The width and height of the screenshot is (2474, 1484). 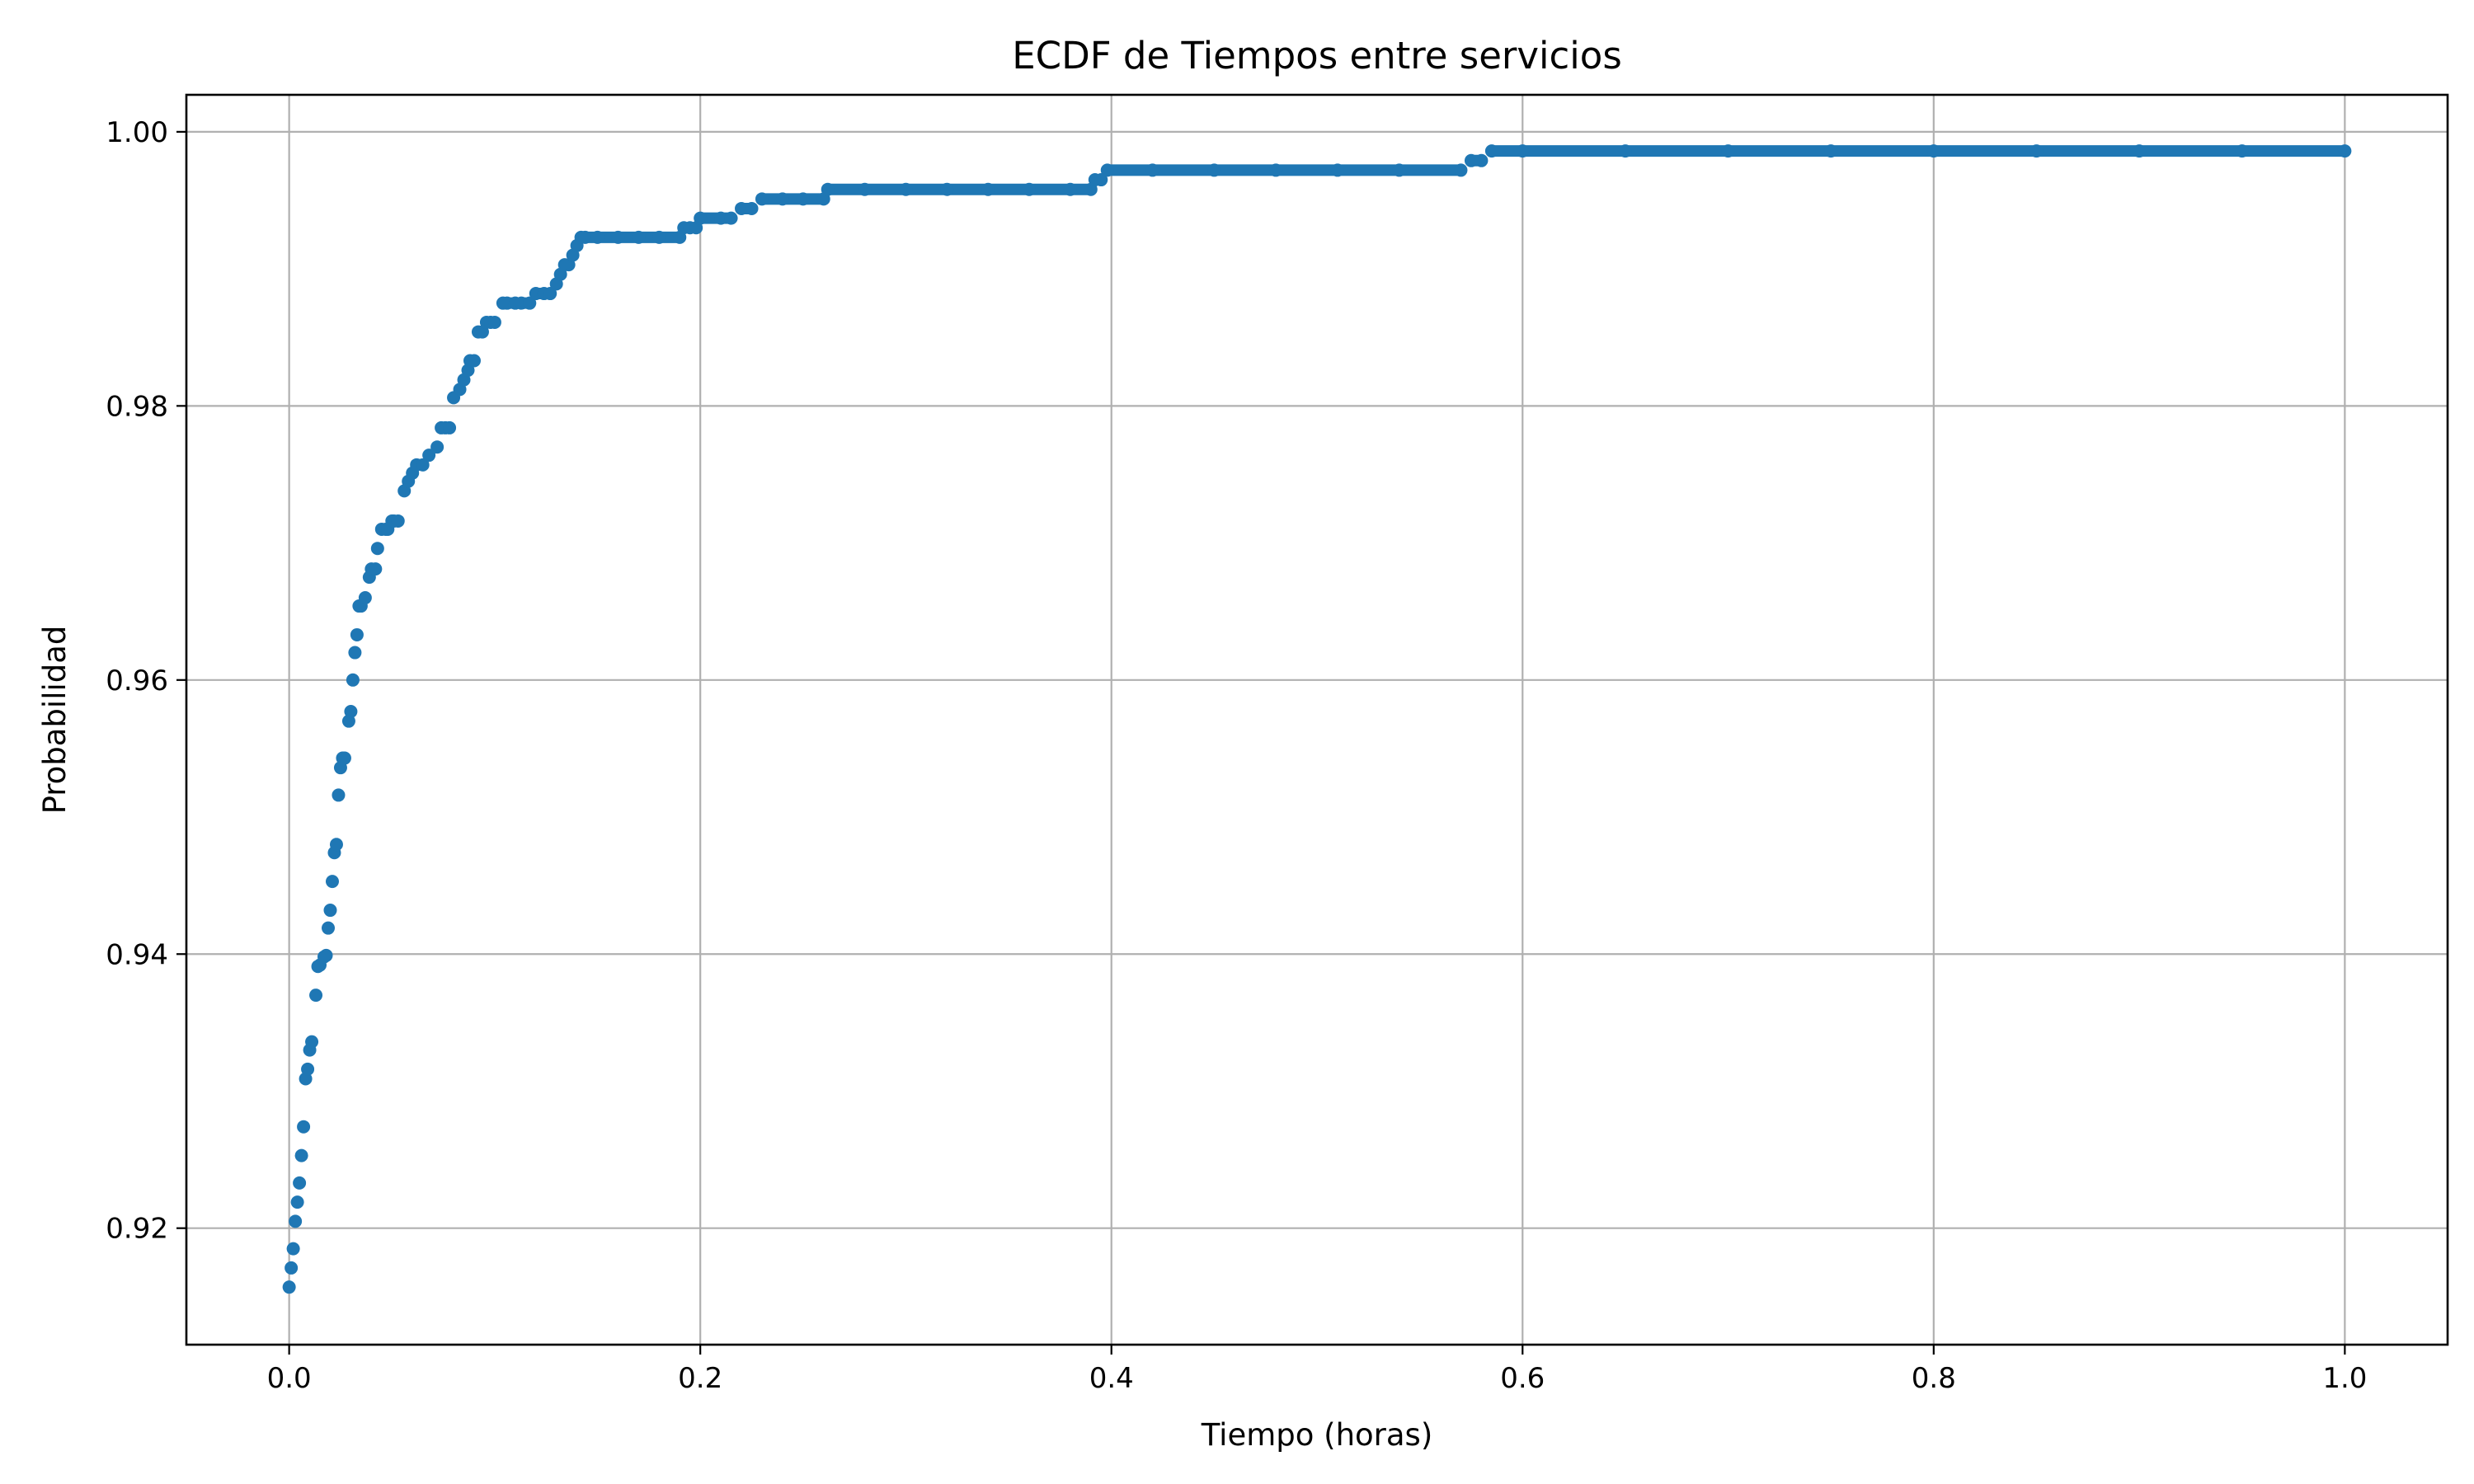 I want to click on y-tick-label: 0.96, so click(x=137, y=681).